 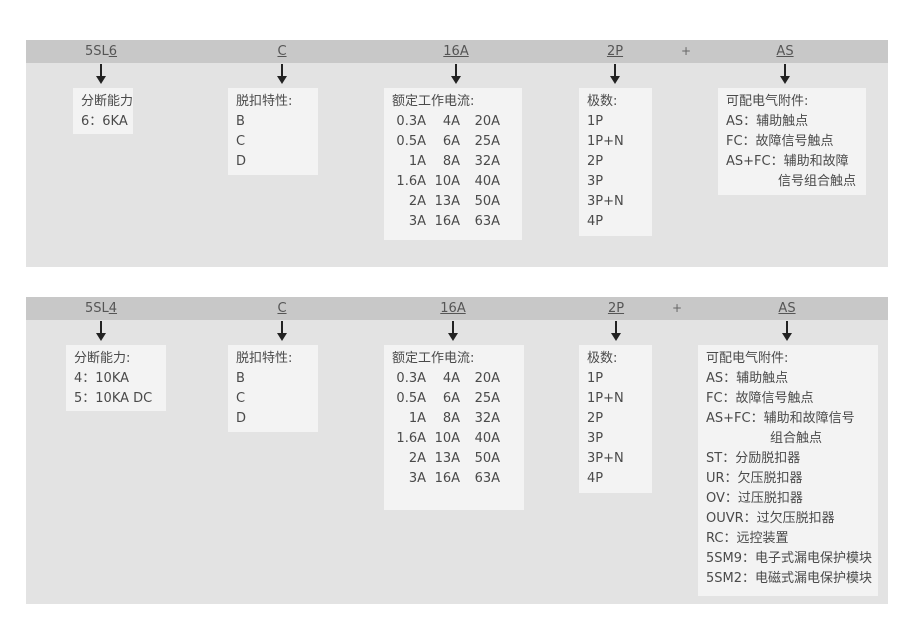 I want to click on box-item: 4：10KA, so click(x=102, y=378).